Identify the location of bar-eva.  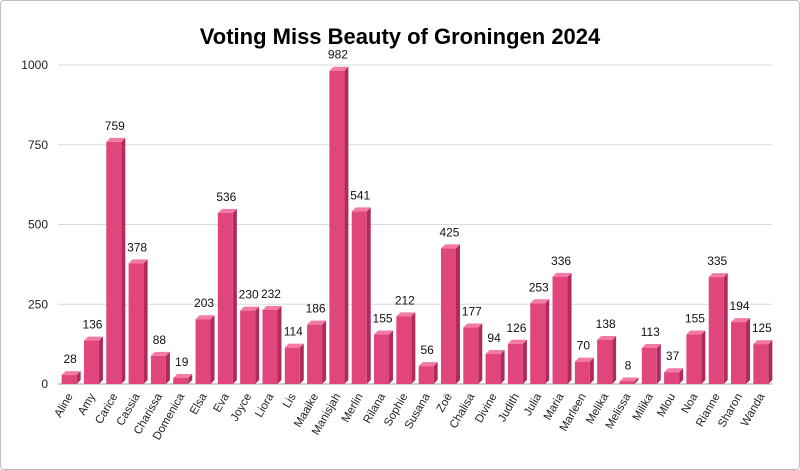
(227, 296).